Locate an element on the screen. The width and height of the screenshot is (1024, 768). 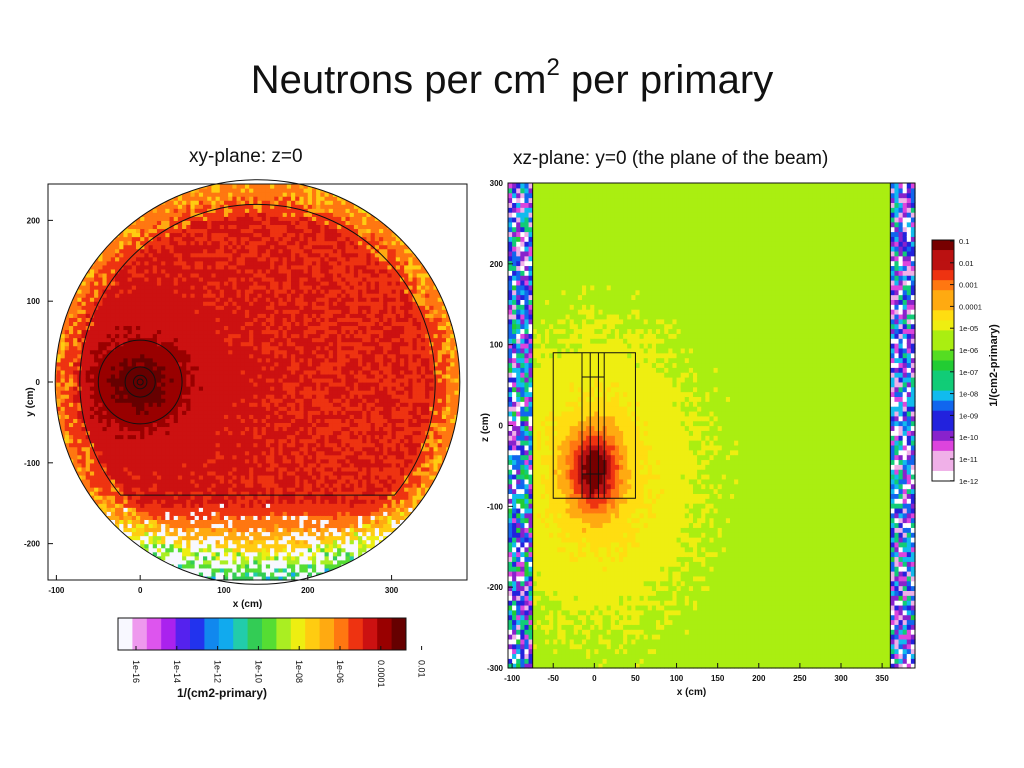
xz-colorbar-tick-label-0: 0.1 is located at coordinates (964, 241).